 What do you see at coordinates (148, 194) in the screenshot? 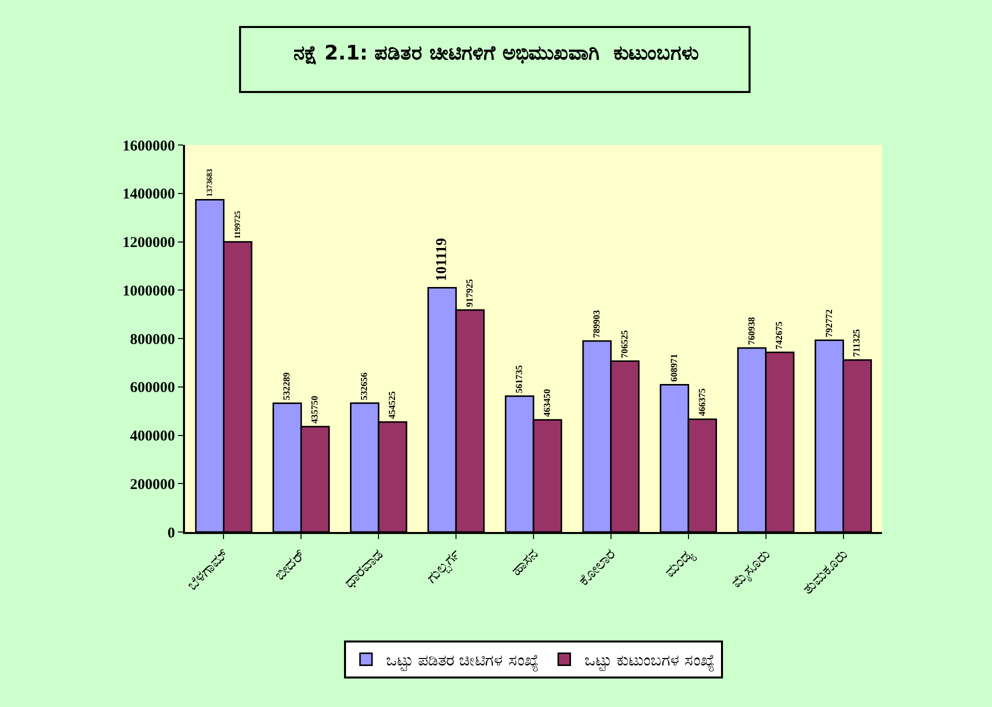
I see `y-tick-label: 1400000` at bounding box center [148, 194].